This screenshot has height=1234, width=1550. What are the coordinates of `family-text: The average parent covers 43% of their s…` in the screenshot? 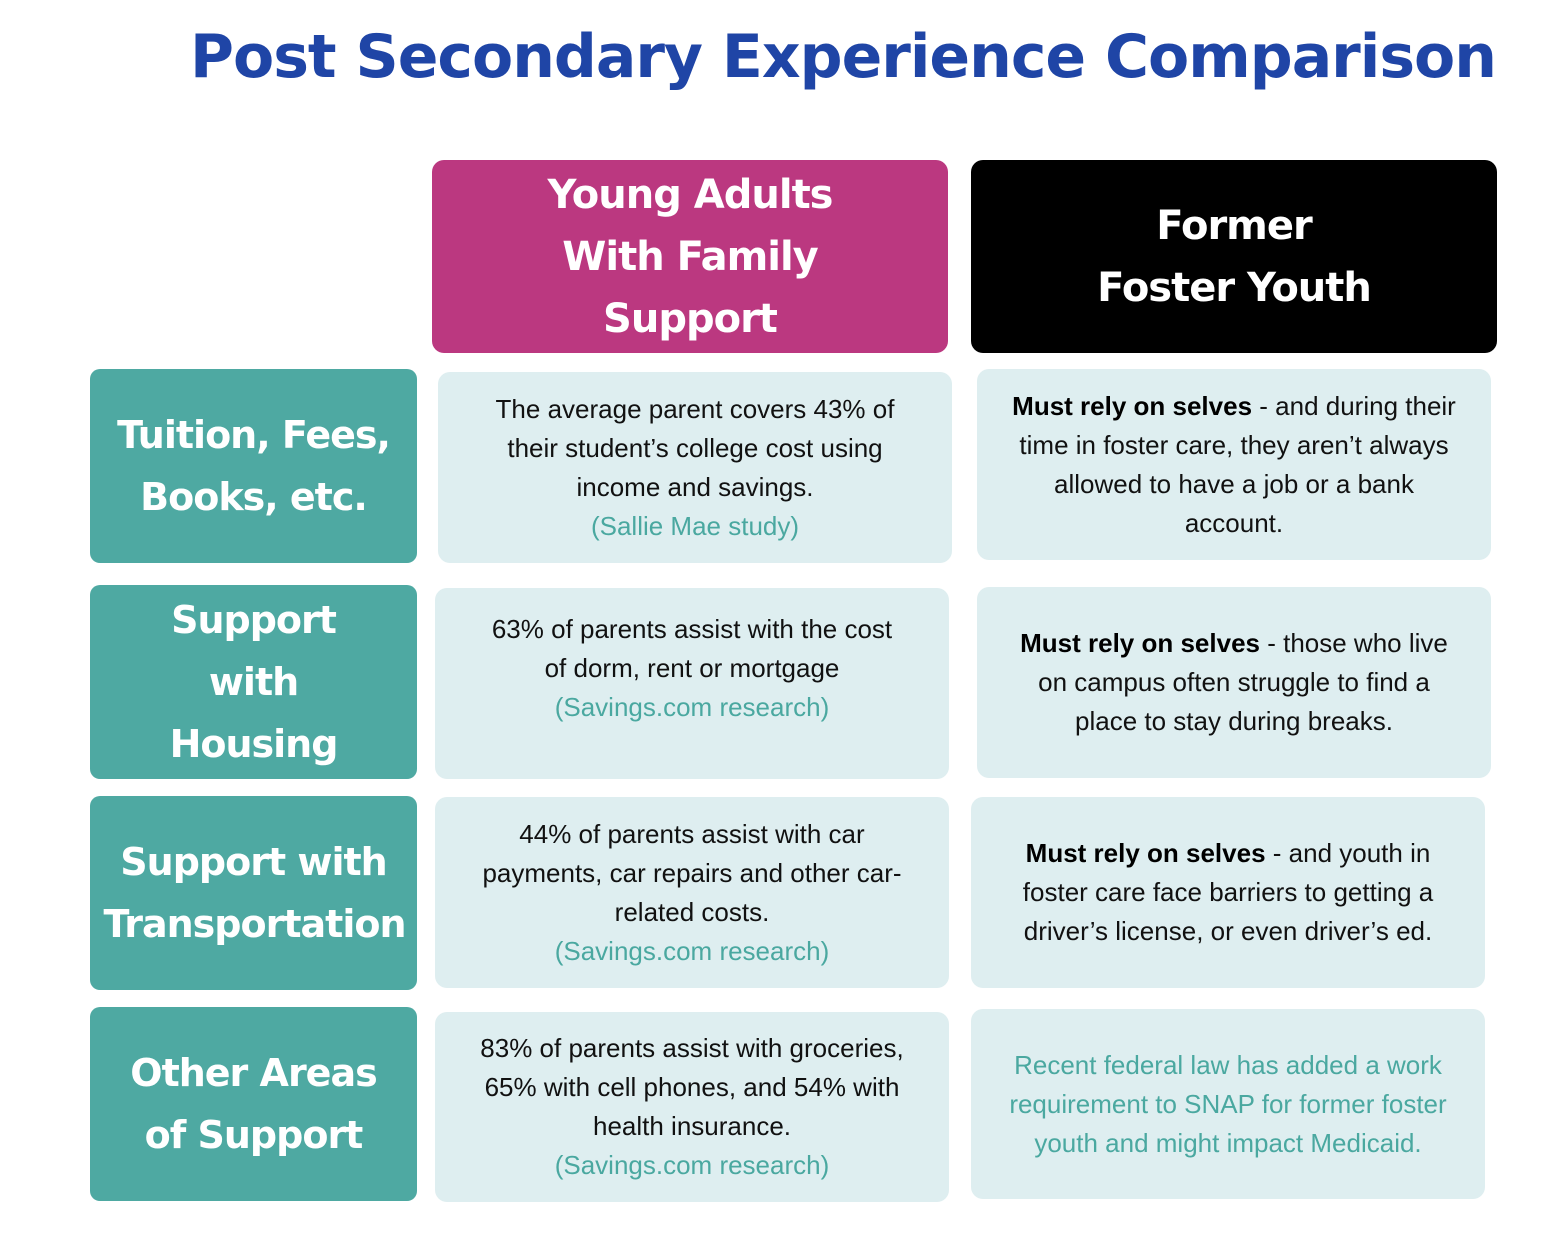 It's located at (695, 447).